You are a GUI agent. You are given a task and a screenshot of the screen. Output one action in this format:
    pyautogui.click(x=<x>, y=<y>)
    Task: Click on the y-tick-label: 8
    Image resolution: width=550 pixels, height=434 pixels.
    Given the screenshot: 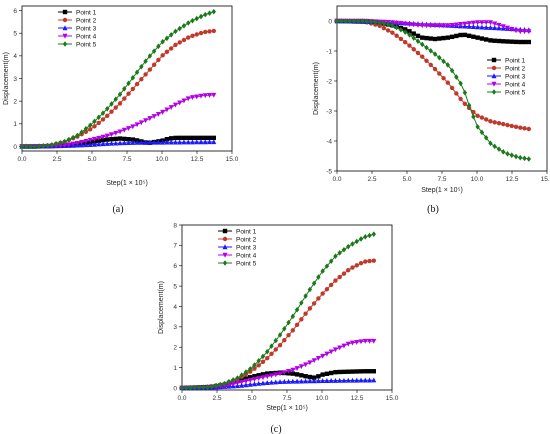 What is the action you would take?
    pyautogui.click(x=175, y=225)
    